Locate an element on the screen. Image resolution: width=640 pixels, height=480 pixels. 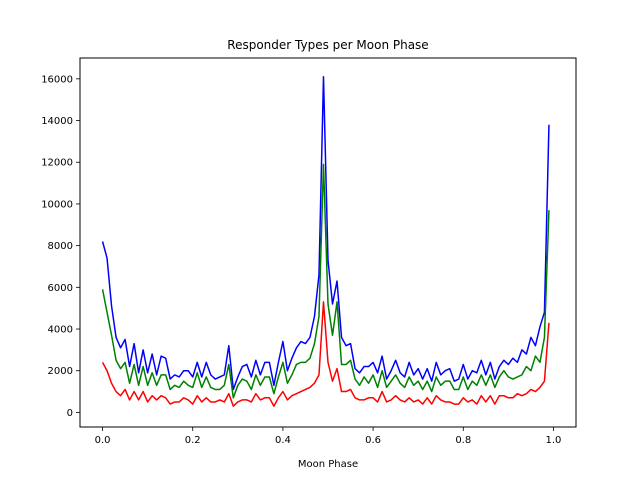
x-tick-label: 0.6 is located at coordinates (373, 440).